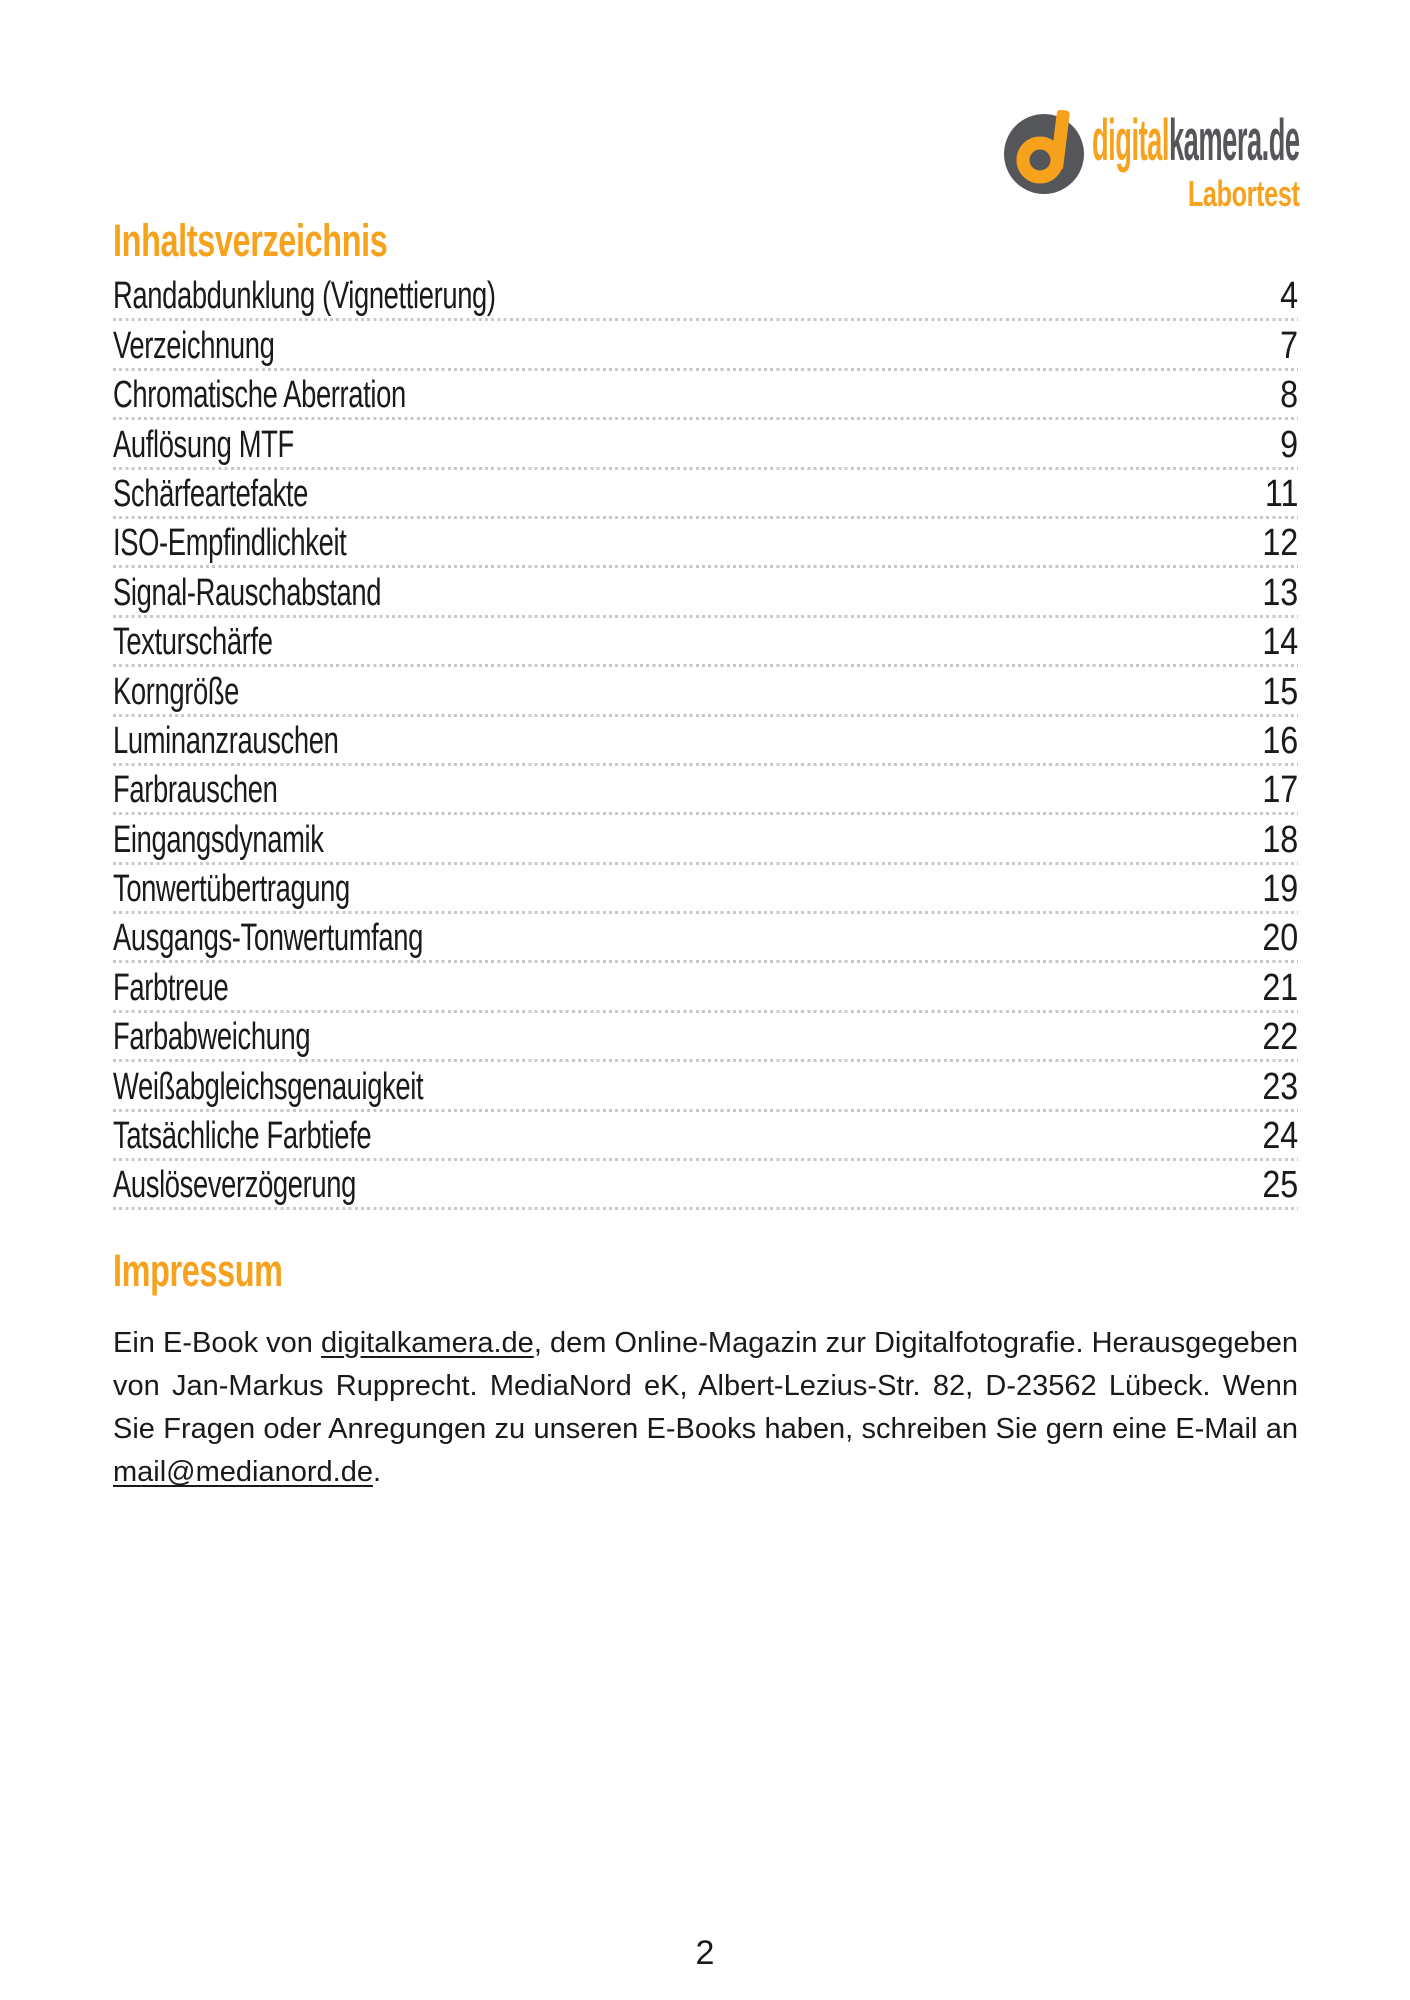 This screenshot has height=2000, width=1410. What do you see at coordinates (1280, 938) in the screenshot?
I see `toc-entry-page: 20` at bounding box center [1280, 938].